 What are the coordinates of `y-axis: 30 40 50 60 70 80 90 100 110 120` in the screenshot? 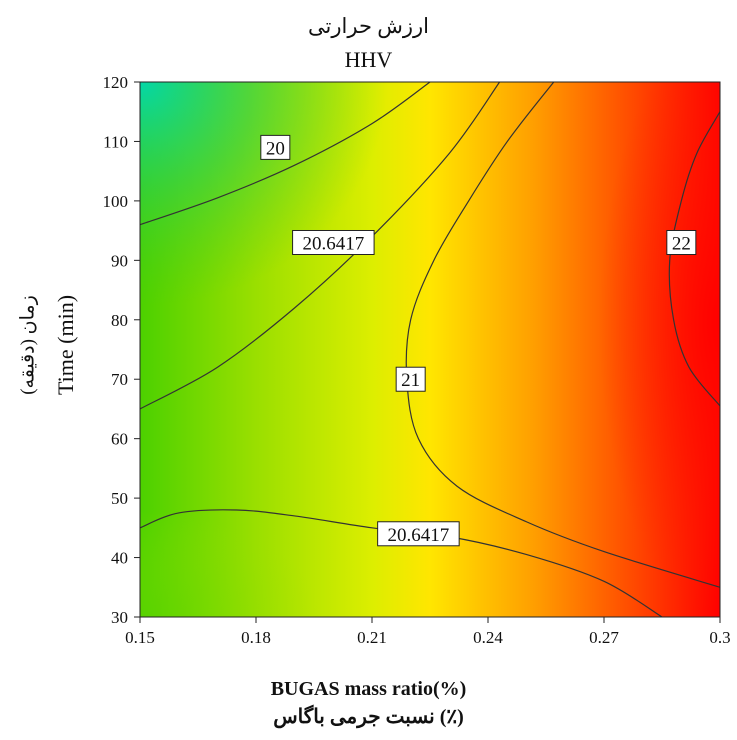 It's located at (121, 350).